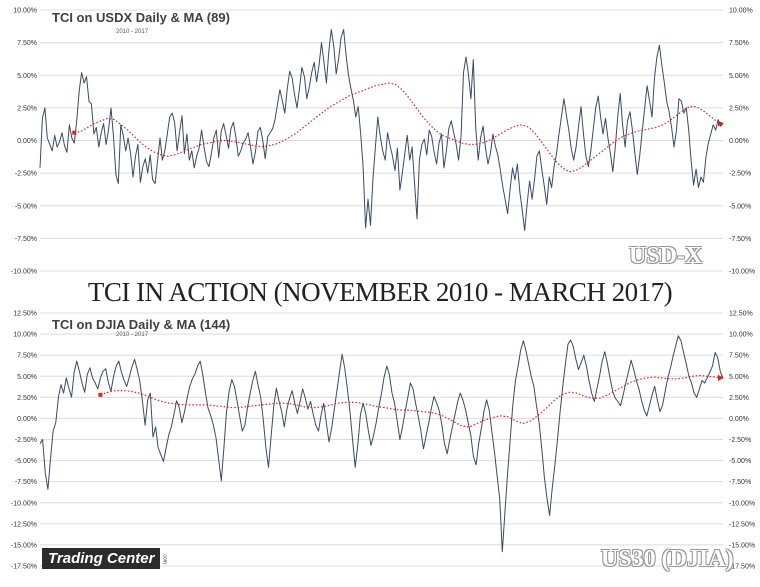  I want to click on chart-1-ytick-left: 7.50%, so click(27, 43).